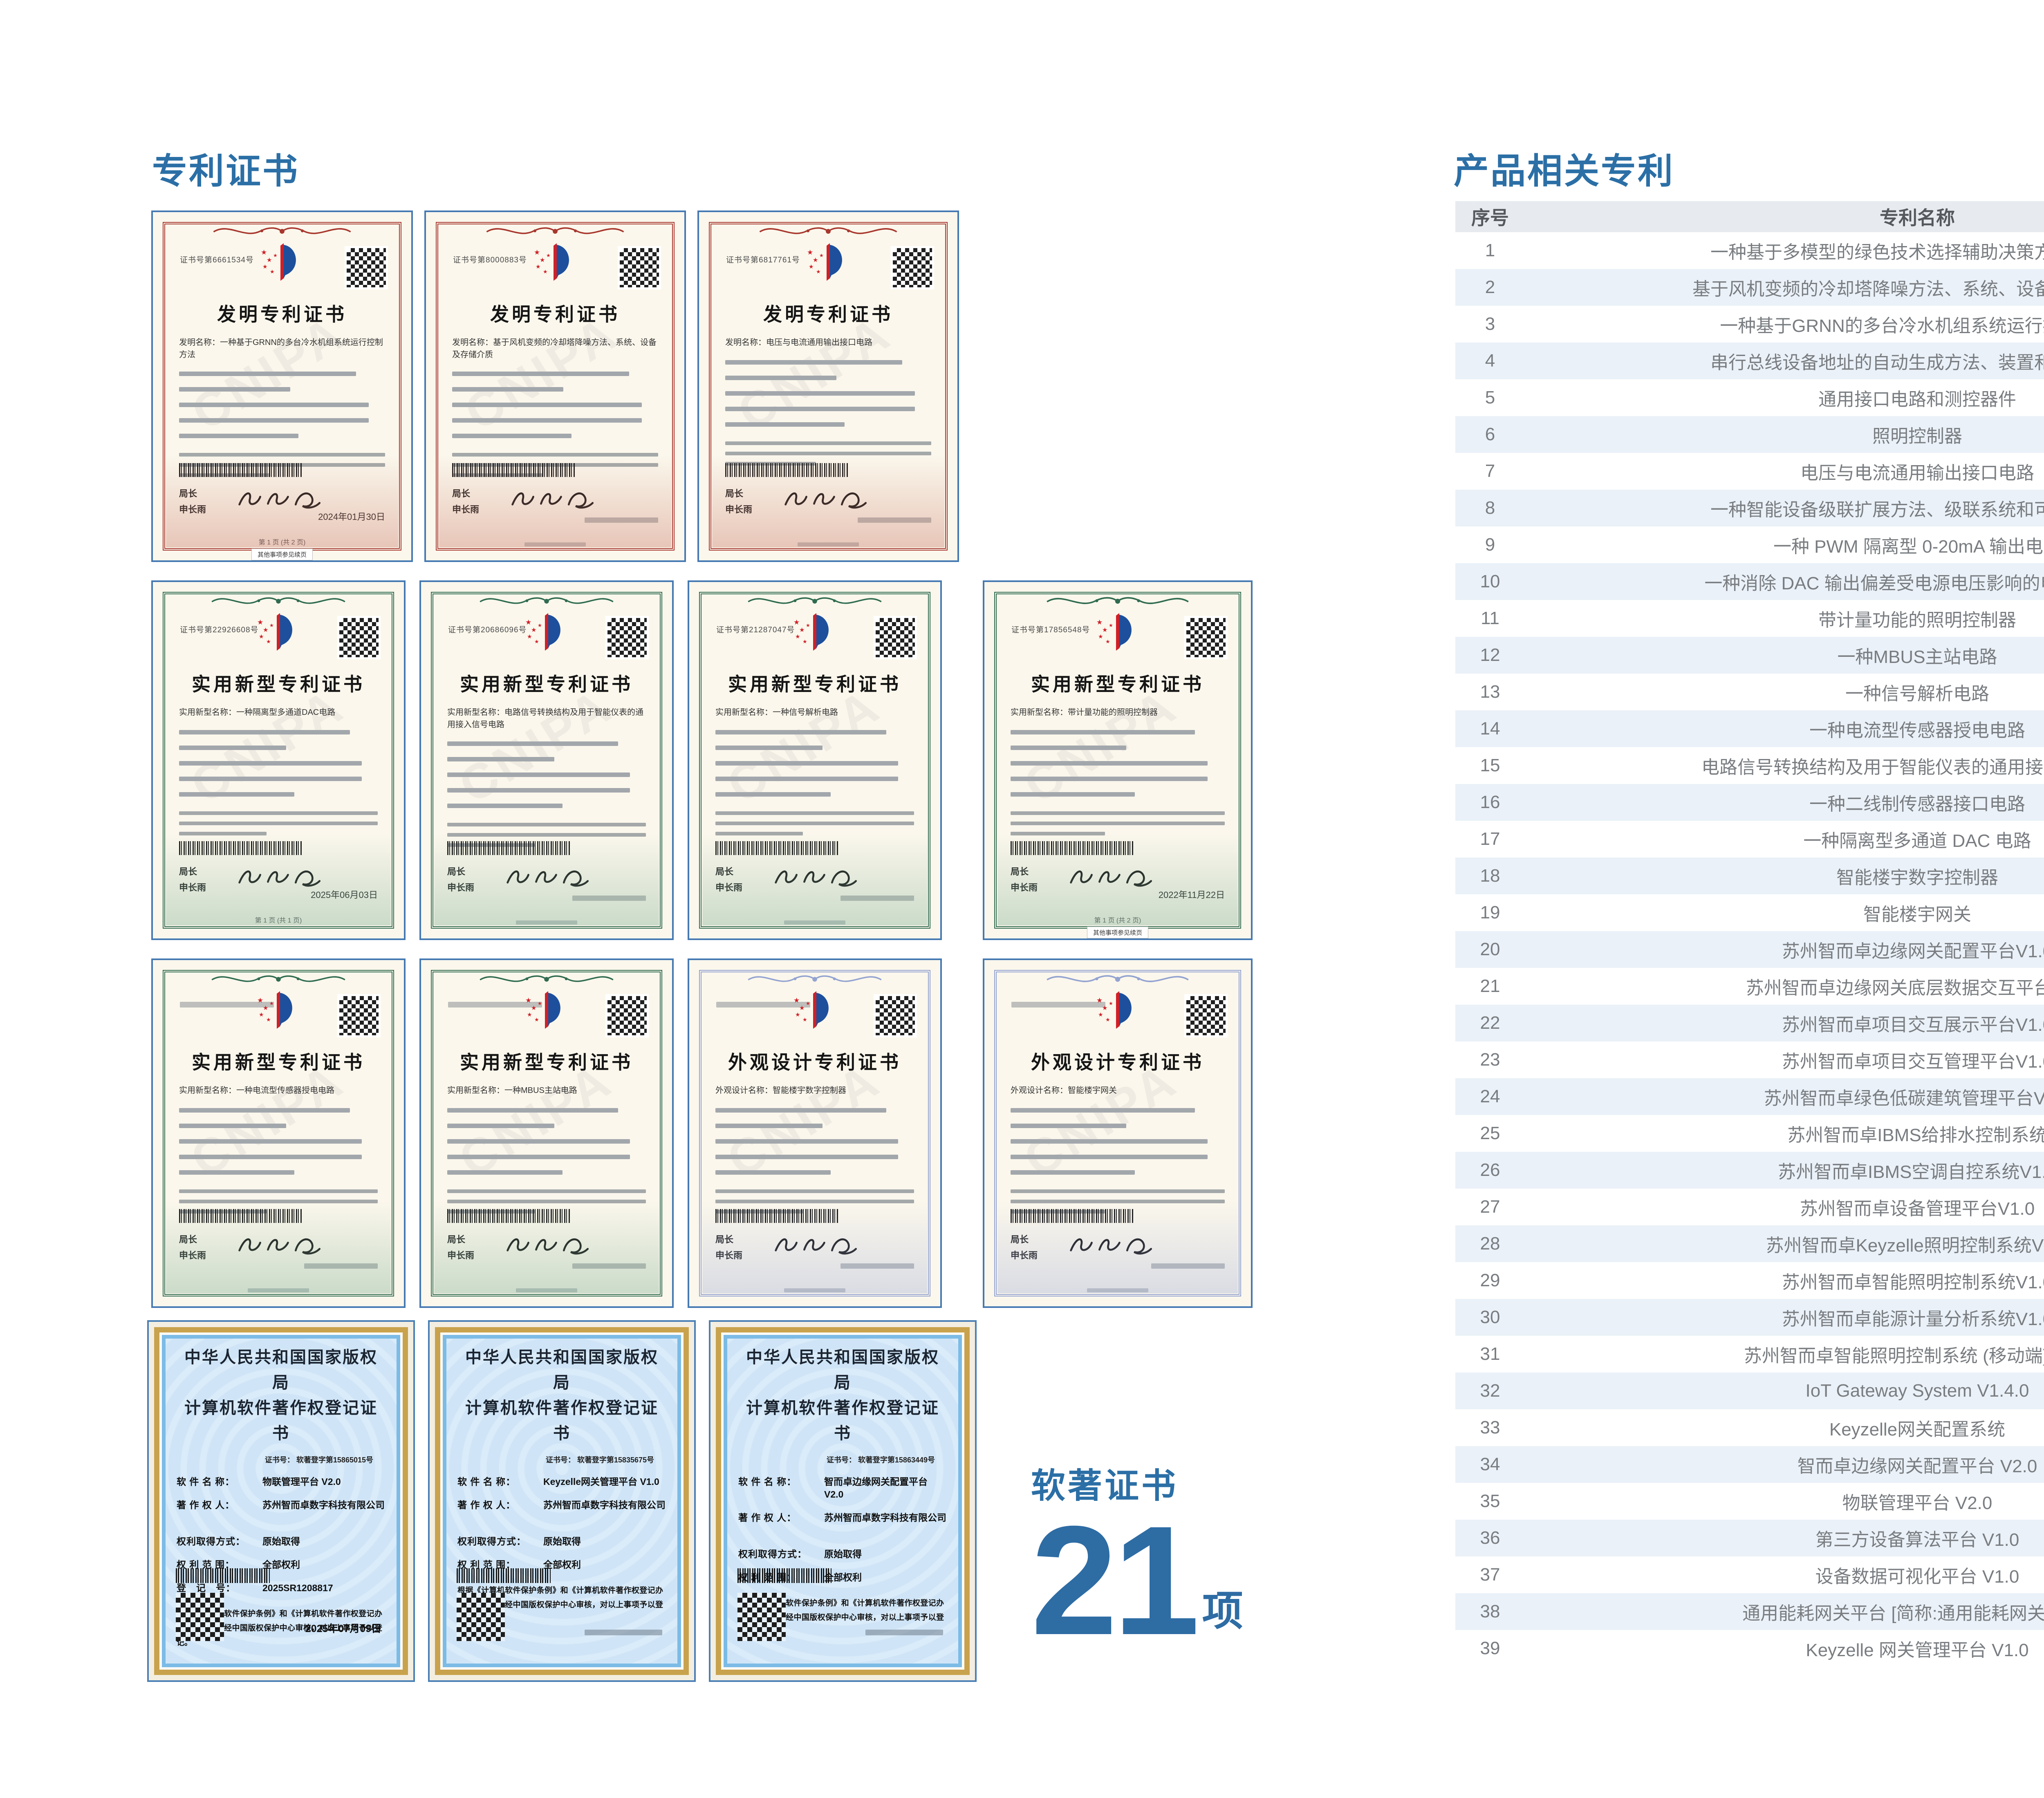 The image size is (2044, 1798). What do you see at coordinates (319, 1460) in the screenshot?
I see `certificate-number: 证书号： 软著登字第15865015号` at bounding box center [319, 1460].